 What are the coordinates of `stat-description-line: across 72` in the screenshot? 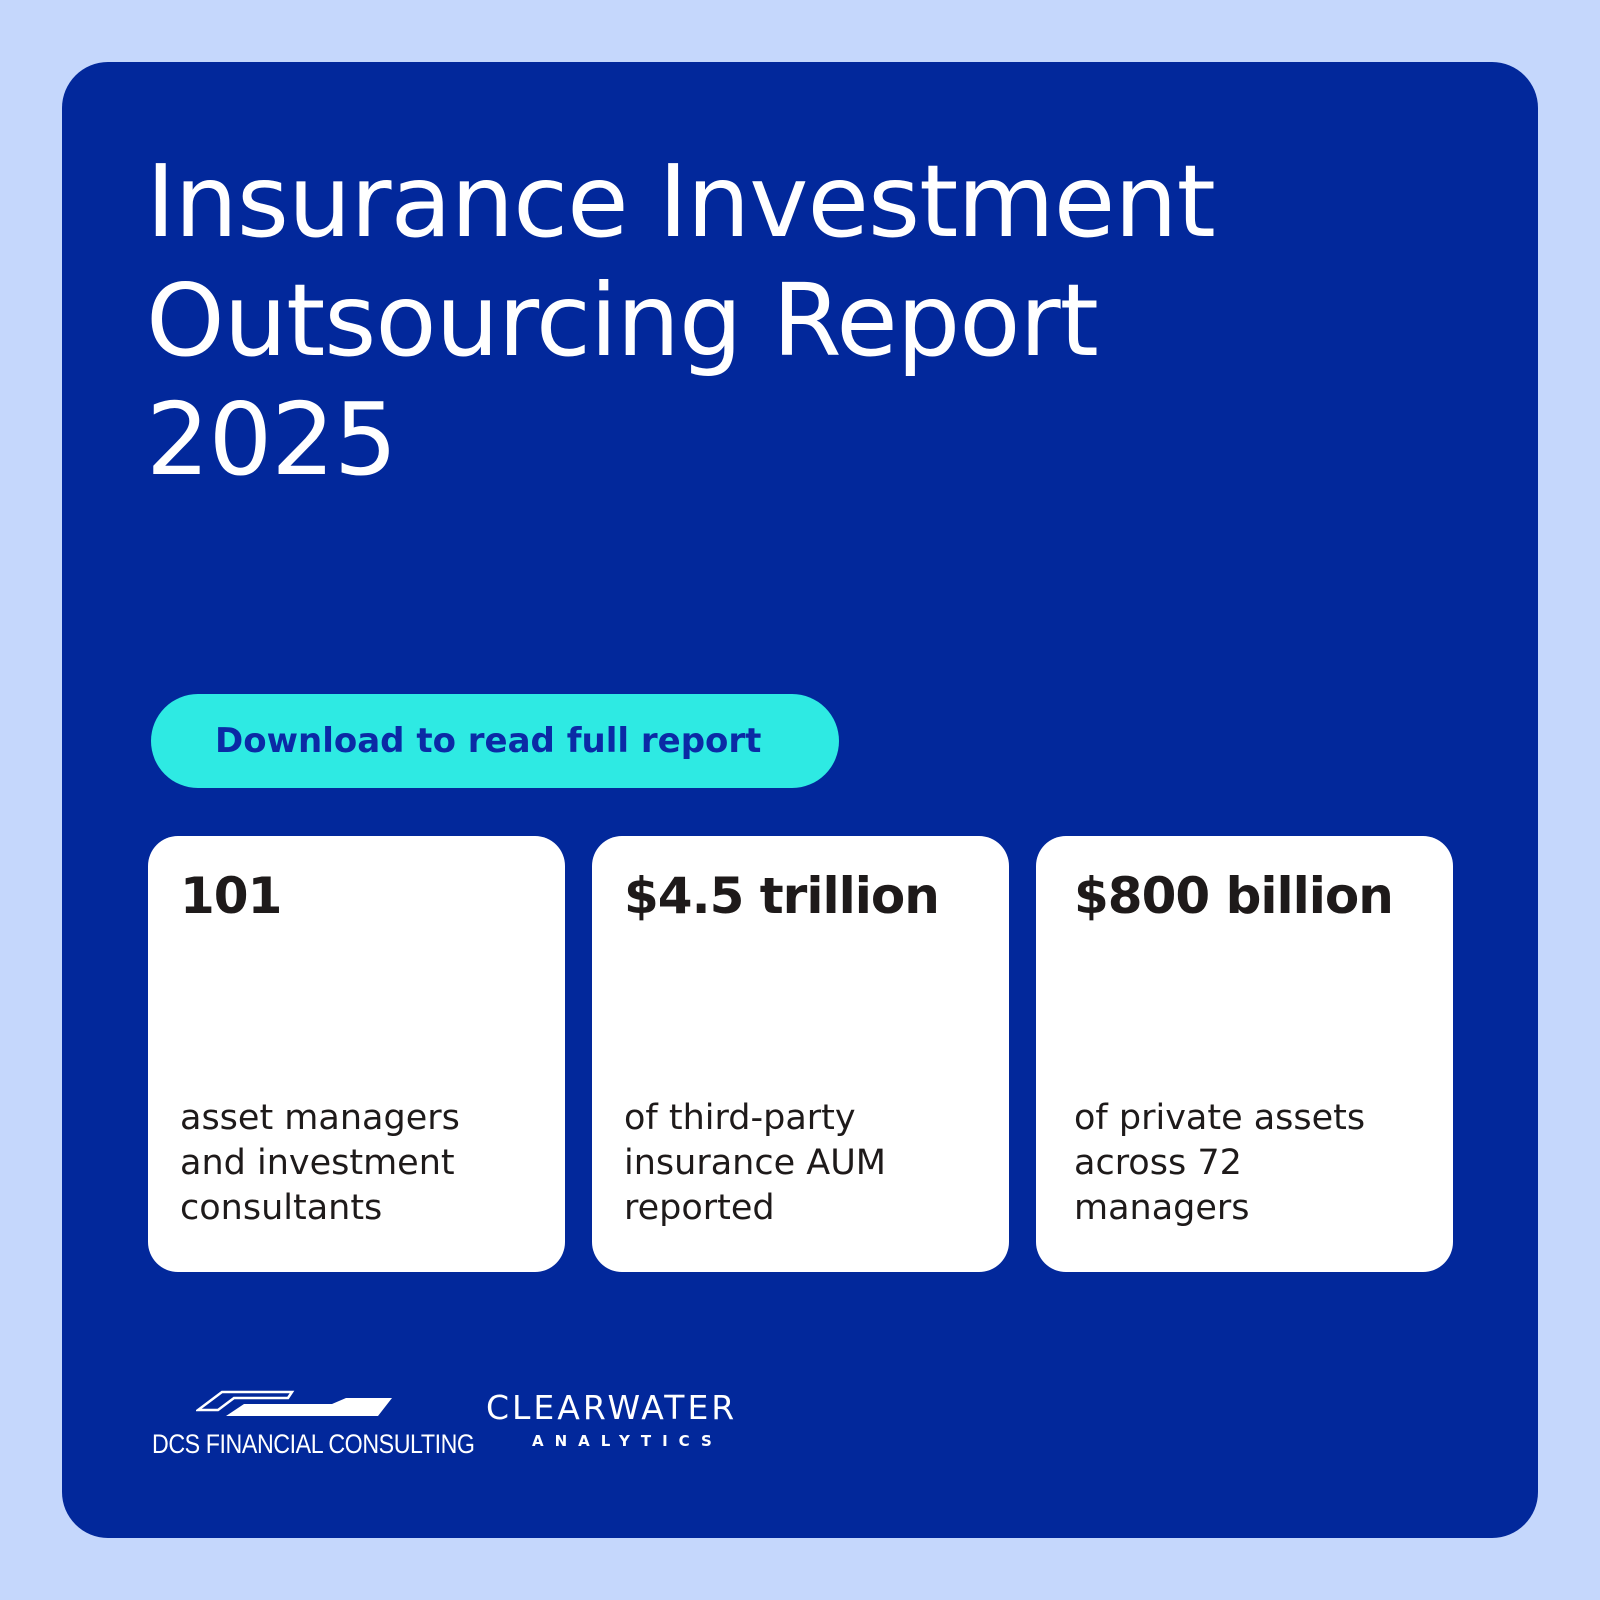 It's located at (1158, 1163).